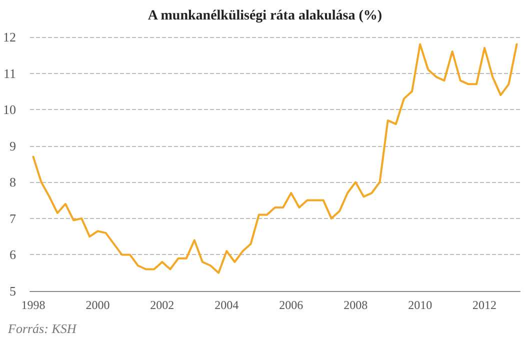 The height and width of the screenshot is (341, 530). Describe the element at coordinates (42, 328) in the screenshot. I see `text: Forrás: KSH` at that location.